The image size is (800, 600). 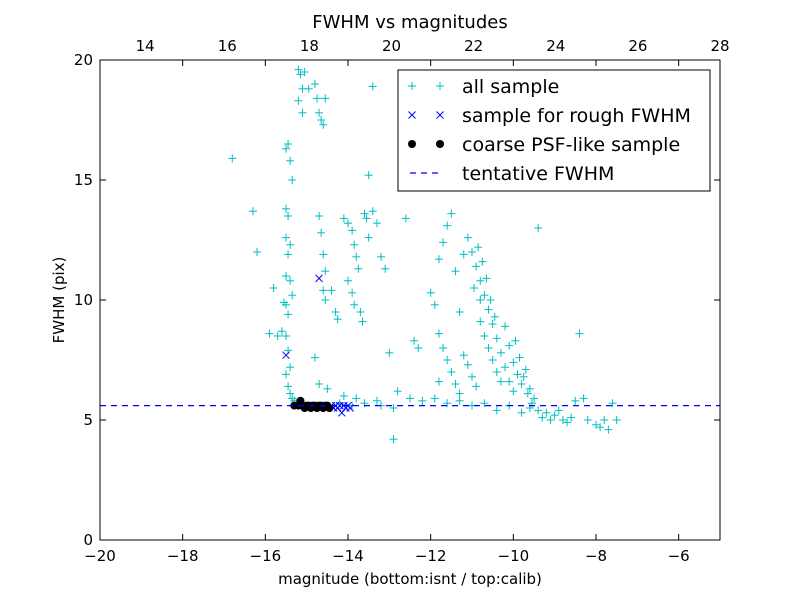 I want to click on legend-item-coarse-psf-like-sample: coarse PSF-like sample, so click(x=544, y=145).